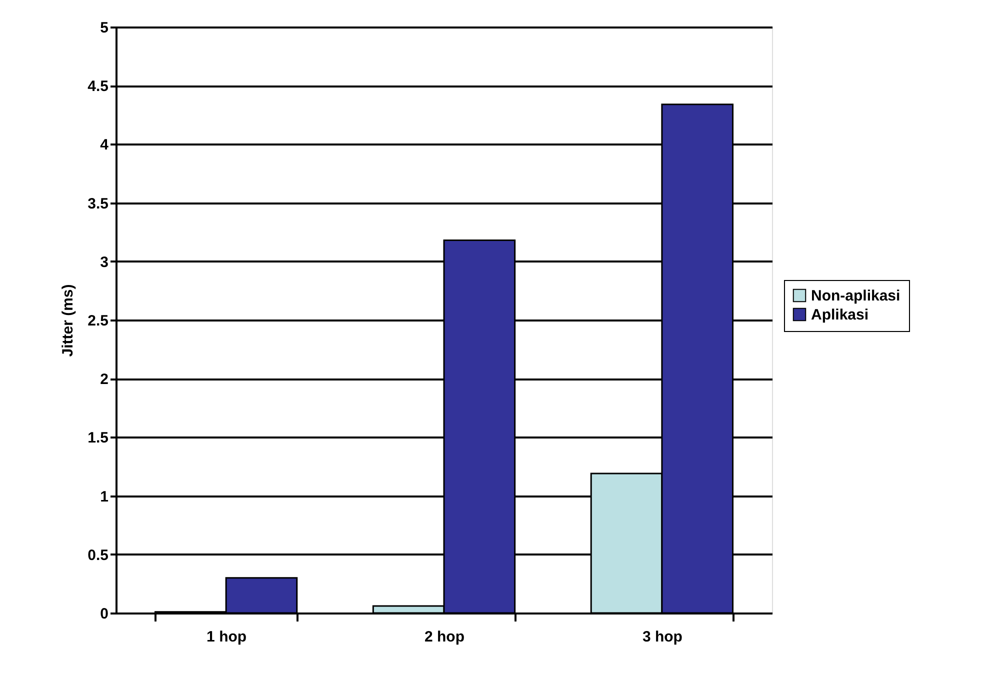 This screenshot has height=679, width=986. Describe the element at coordinates (104, 614) in the screenshot. I see `y-tick-label: 0` at that location.